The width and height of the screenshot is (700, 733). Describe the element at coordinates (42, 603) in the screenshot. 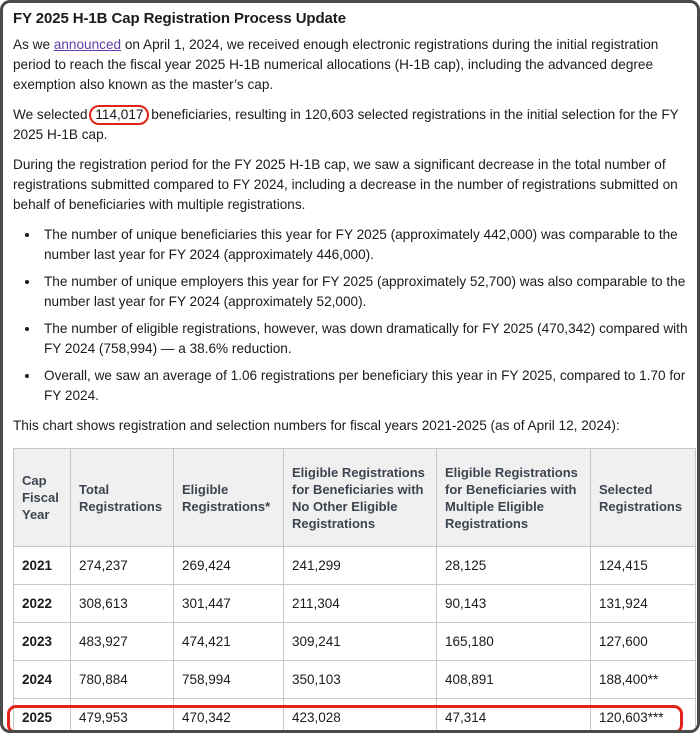

I see `row-year: 2022` at that location.